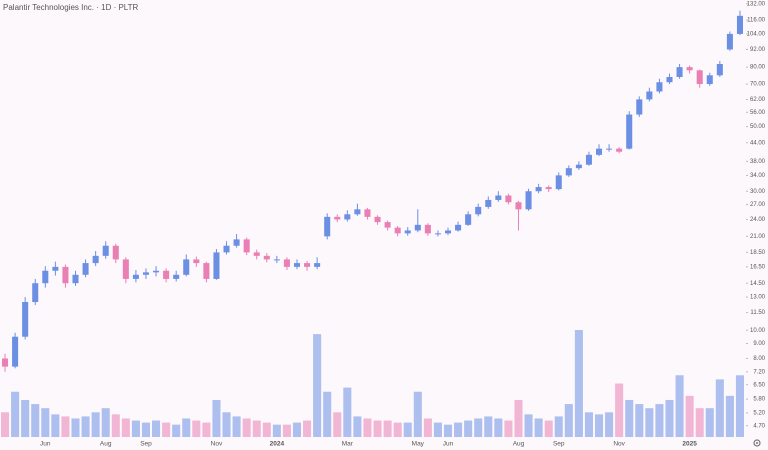  I want to click on x-tick-label: 2025, so click(689, 444).